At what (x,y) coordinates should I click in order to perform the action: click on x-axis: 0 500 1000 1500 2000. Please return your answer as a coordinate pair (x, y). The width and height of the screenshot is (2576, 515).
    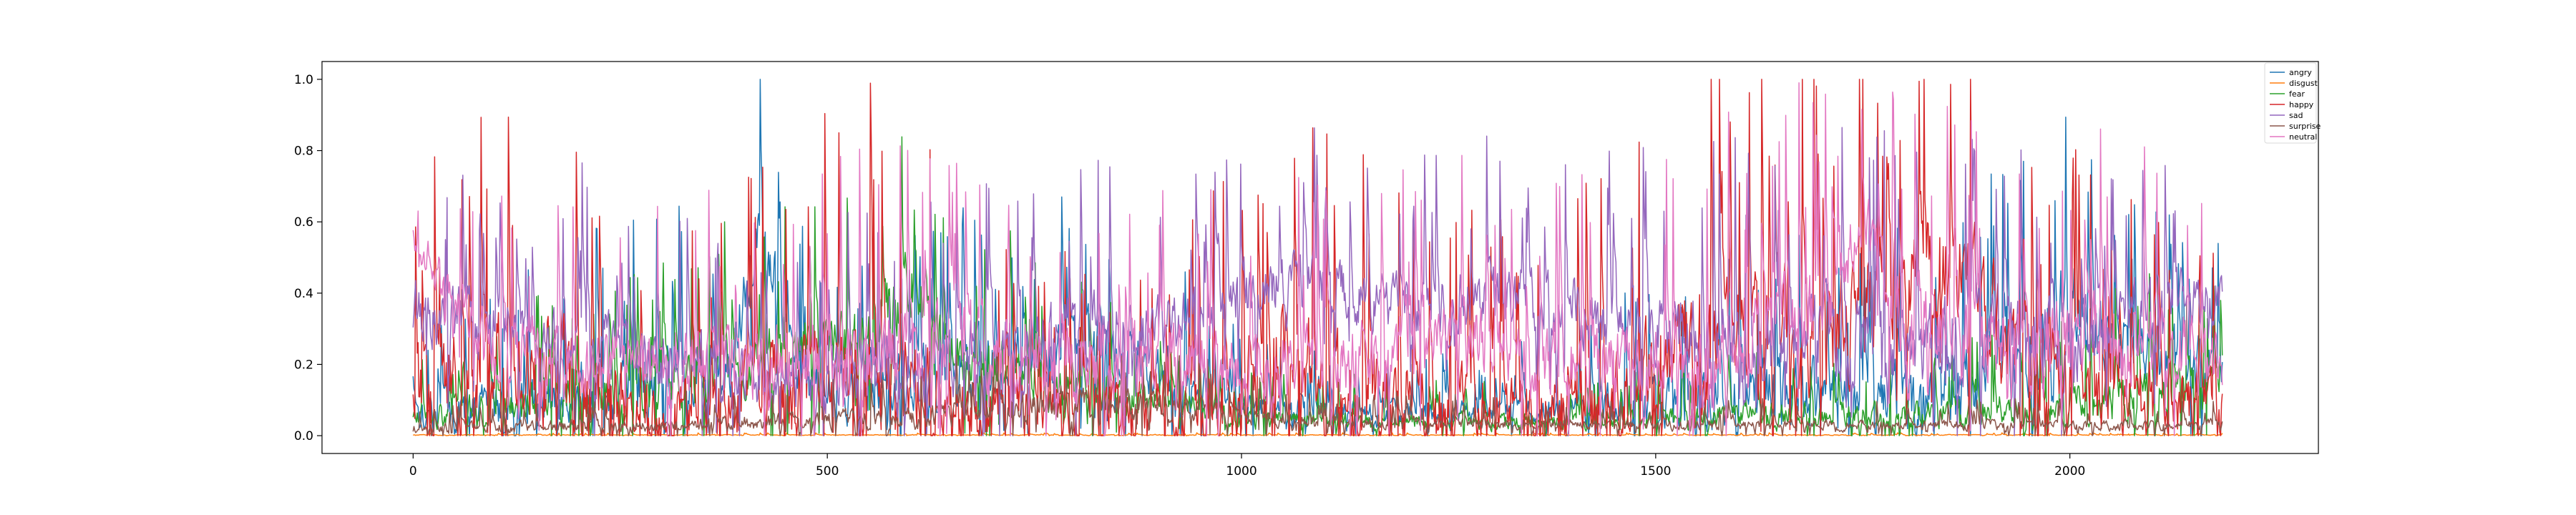
    Looking at the image, I should click on (1247, 466).